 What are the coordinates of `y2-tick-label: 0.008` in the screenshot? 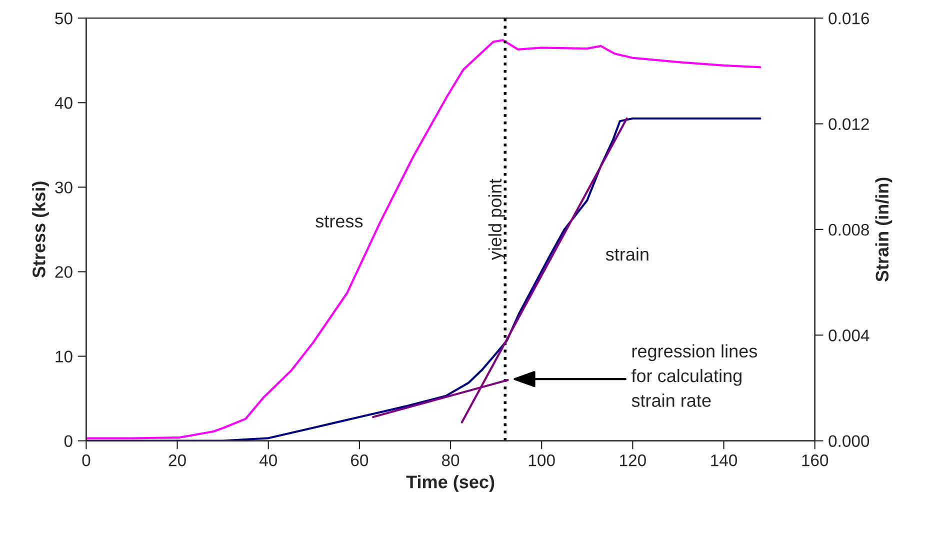 It's located at (849, 230).